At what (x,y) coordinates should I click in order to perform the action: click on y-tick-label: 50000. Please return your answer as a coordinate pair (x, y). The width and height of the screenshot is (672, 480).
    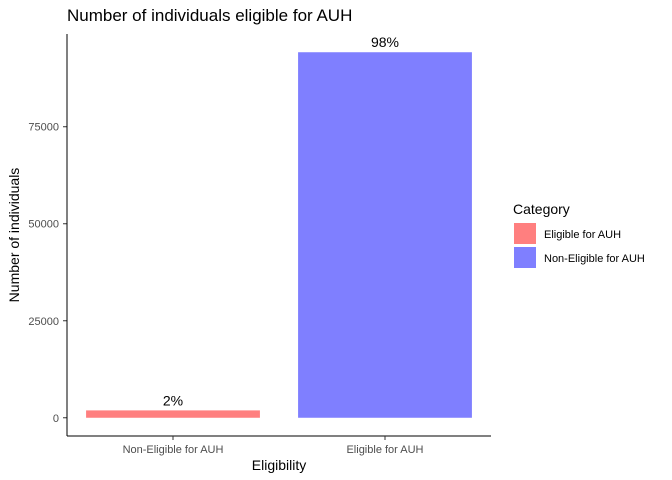
    Looking at the image, I should click on (43, 225).